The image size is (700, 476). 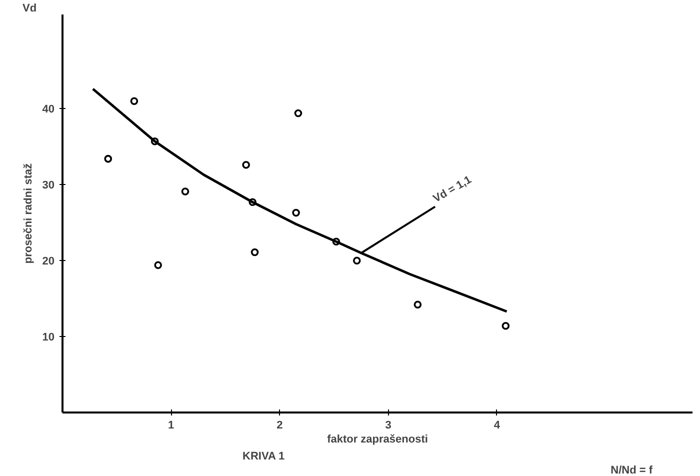 What do you see at coordinates (388, 426) in the screenshot?
I see `x-tick-label: 3` at bounding box center [388, 426].